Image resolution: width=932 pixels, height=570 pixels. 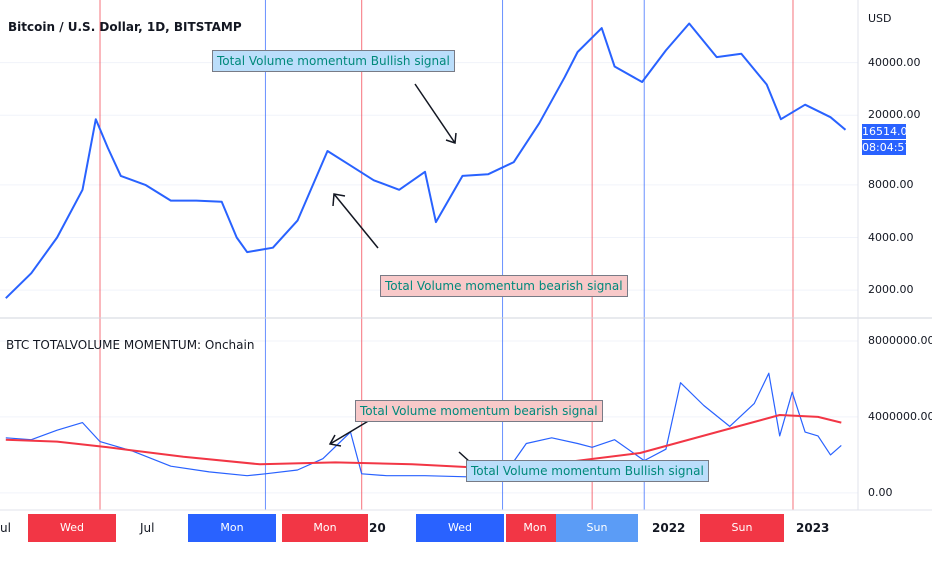 I want to click on countdown-tag: 08:04:57, so click(x=887, y=147).